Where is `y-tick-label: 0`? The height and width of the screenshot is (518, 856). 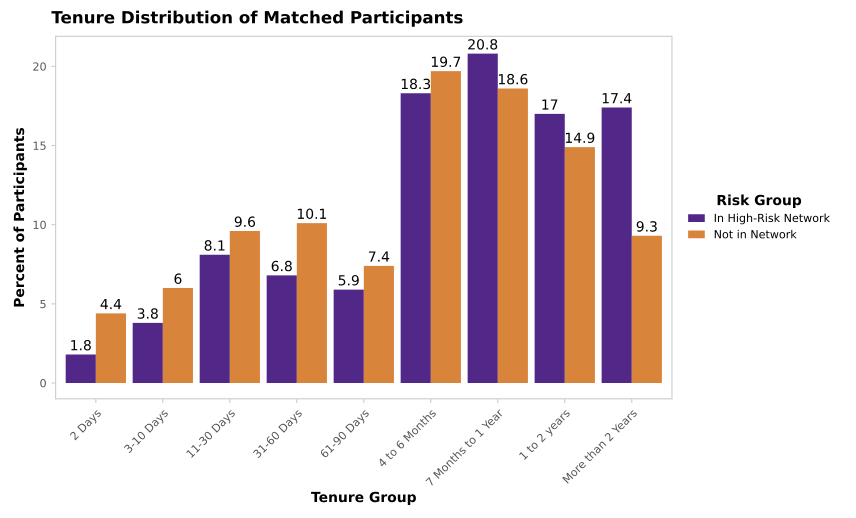
y-tick-label: 0 is located at coordinates (43, 383).